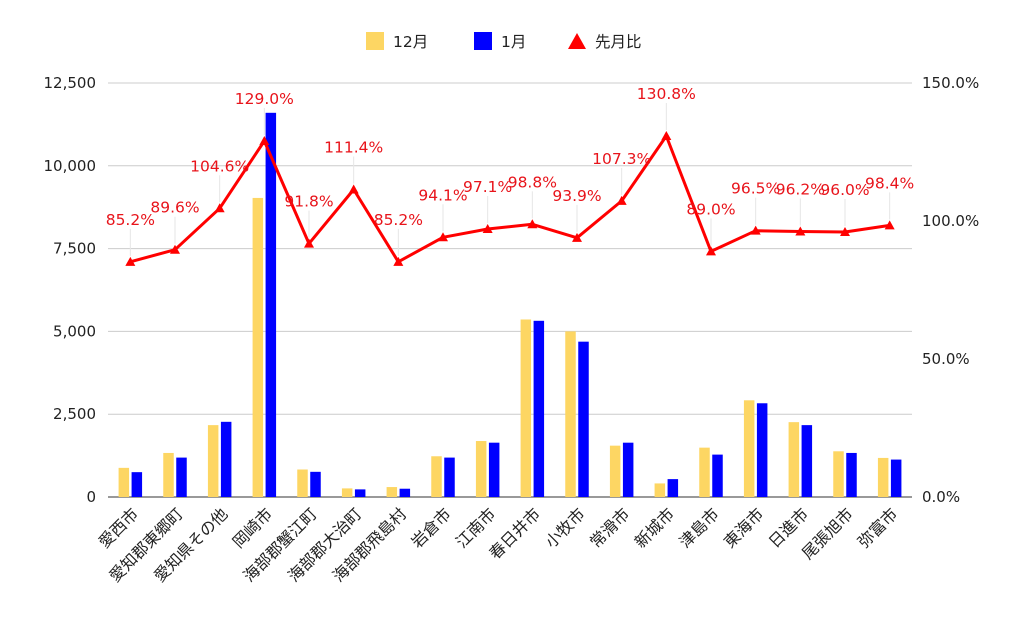 This screenshot has width=1024, height=633. What do you see at coordinates (666, 94) in the screenshot?
I see `ratio-data-label: 130.8%` at bounding box center [666, 94].